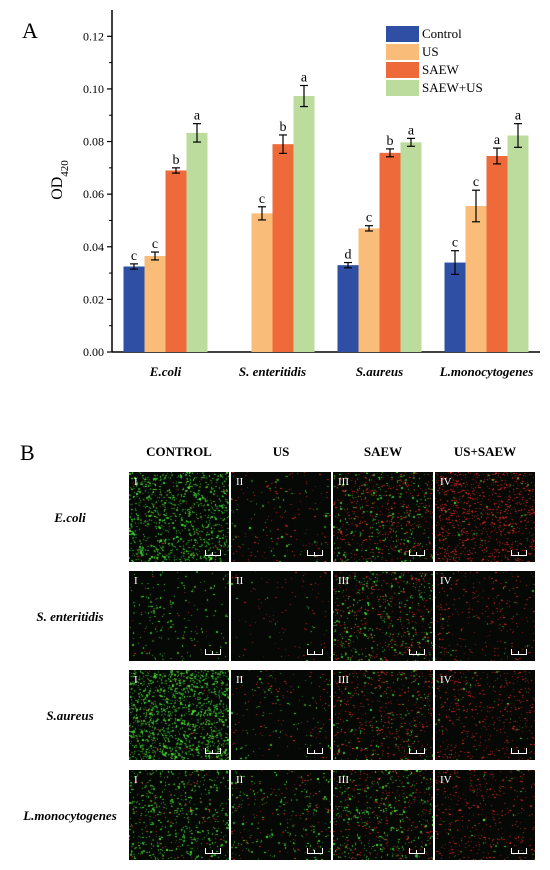 The height and width of the screenshot is (870, 550). Describe the element at coordinates (93, 247) in the screenshot. I see `y-tick-label: 0.04` at that location.